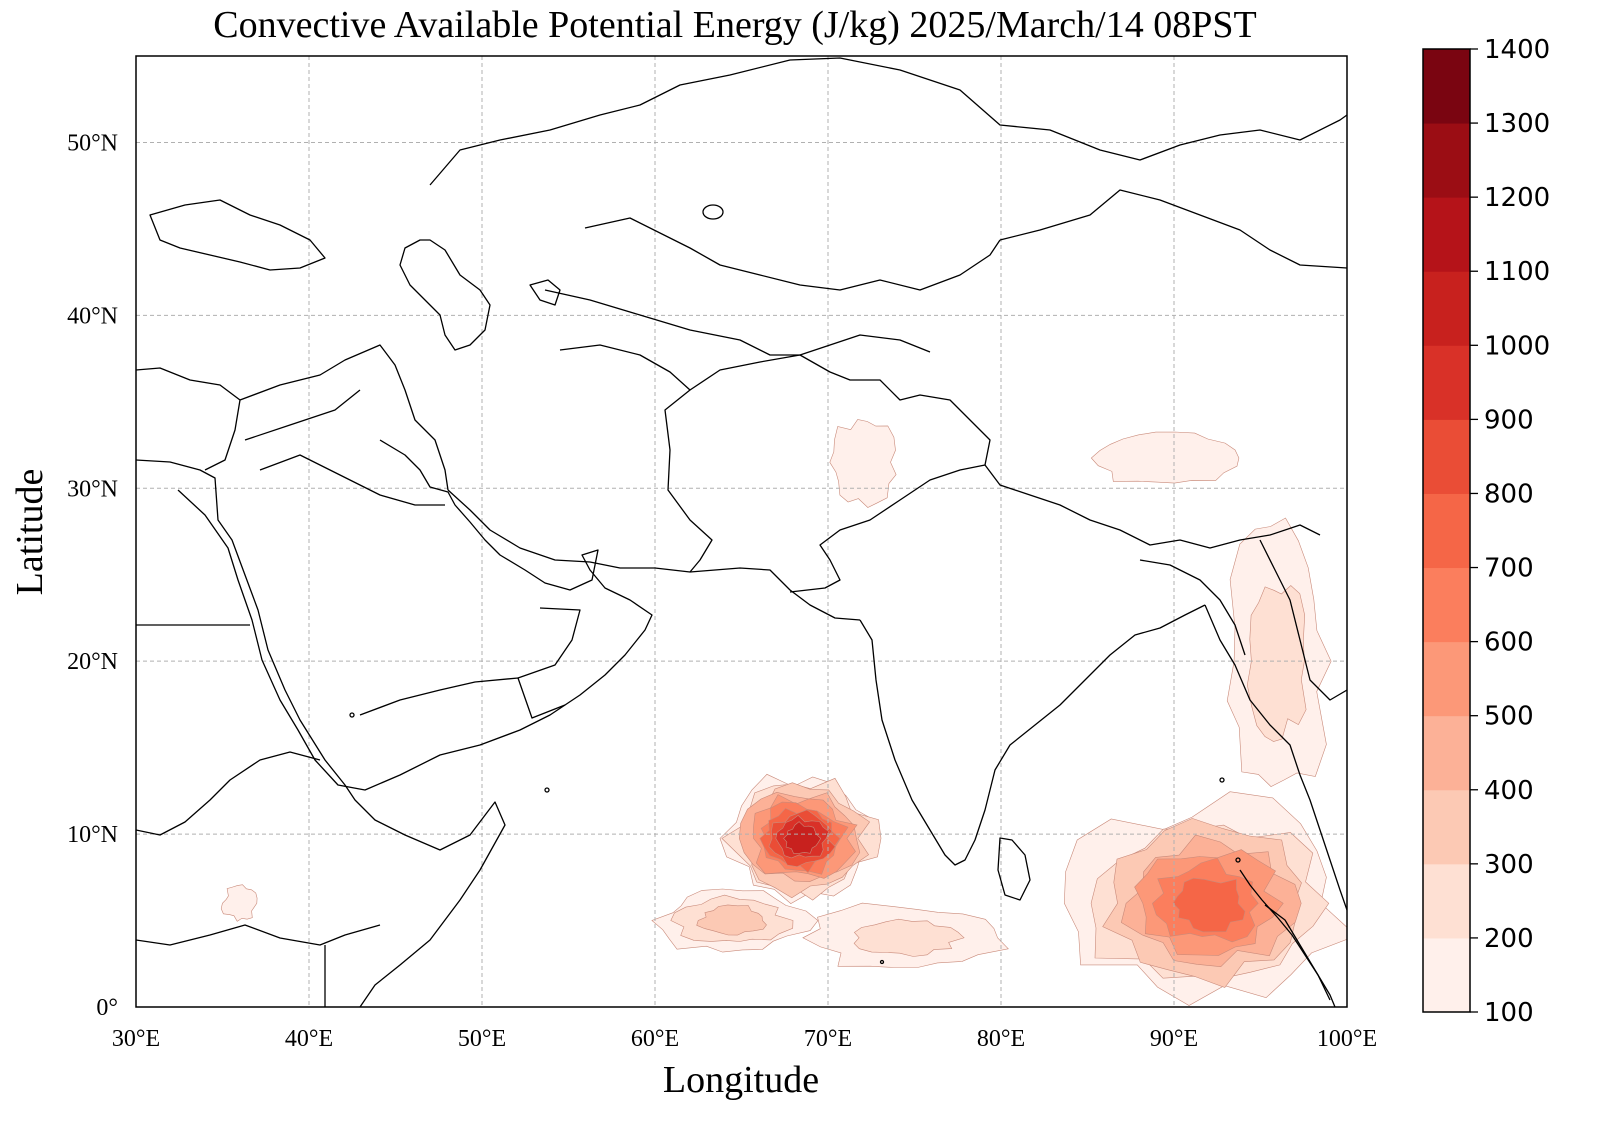 Image resolution: width=1605 pixels, height=1136 pixels. I want to click on x-axis-label: Longitude, so click(741, 1080).